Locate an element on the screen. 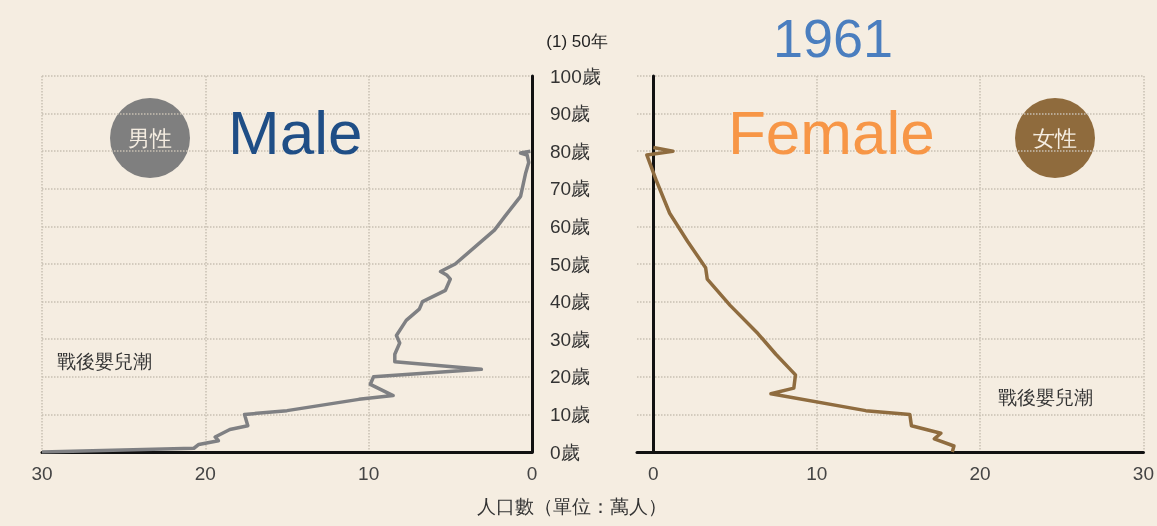 This screenshot has height=526, width=1157. y-tick-label: 10歲 is located at coordinates (570, 414).